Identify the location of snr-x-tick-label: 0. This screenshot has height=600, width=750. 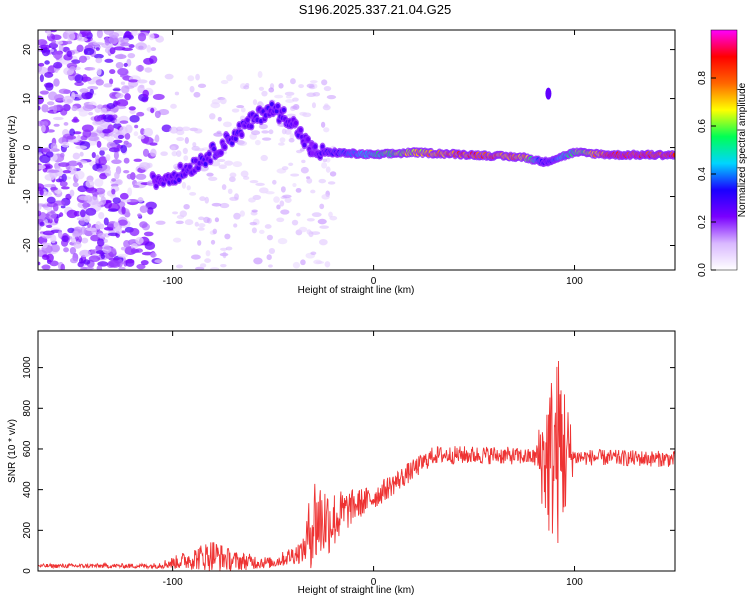
(374, 582).